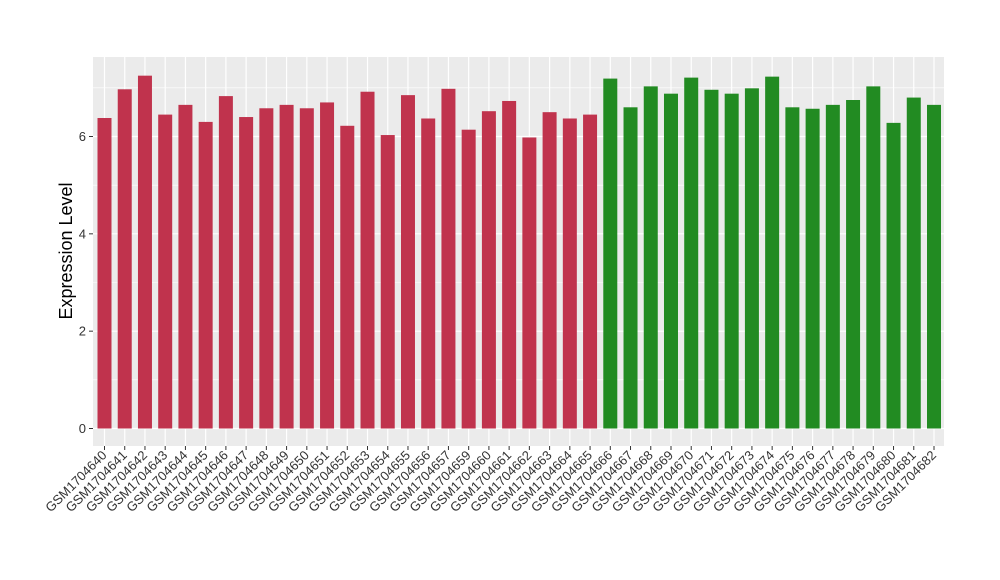 The image size is (1000, 580). Describe the element at coordinates (82, 331) in the screenshot. I see `y-tick-label: 2` at that location.